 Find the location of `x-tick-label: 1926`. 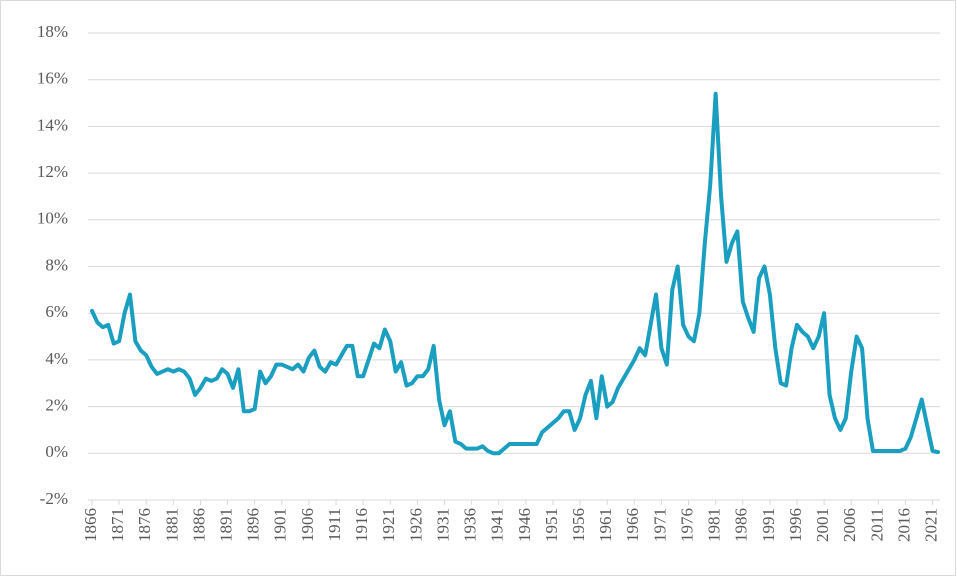

x-tick-label: 1926 is located at coordinates (415, 525).